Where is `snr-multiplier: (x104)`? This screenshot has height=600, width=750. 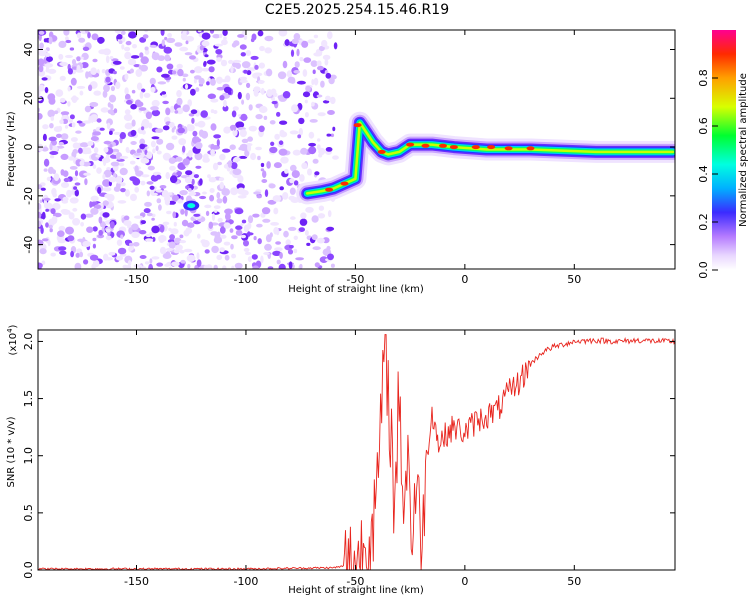
snr-multiplier: (x104) is located at coordinates (12, 339).